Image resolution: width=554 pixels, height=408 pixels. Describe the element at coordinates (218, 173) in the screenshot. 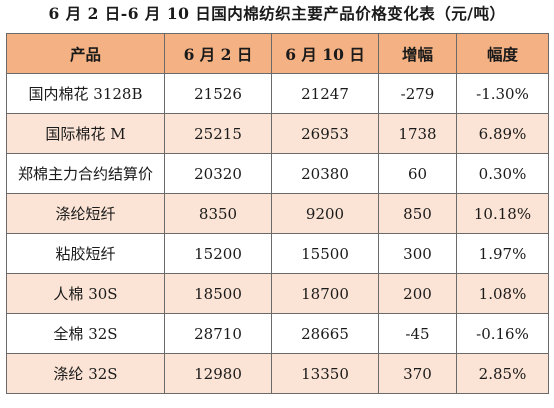

I see `cell-jun2: 20320` at that location.